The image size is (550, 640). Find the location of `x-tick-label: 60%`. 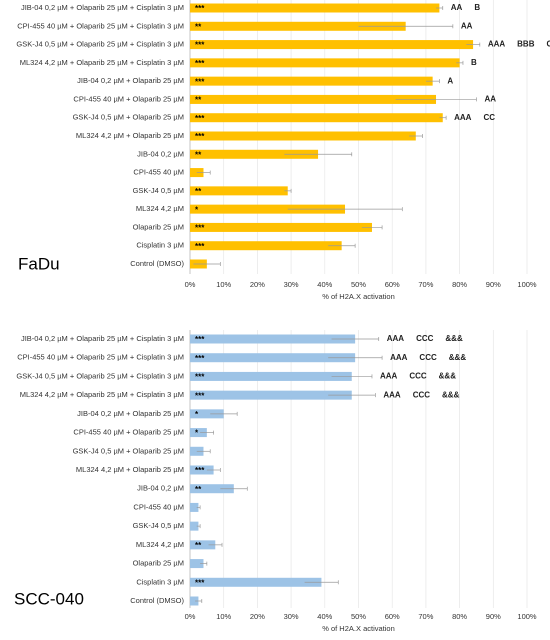

x-tick-label: 60% is located at coordinates (392, 284).